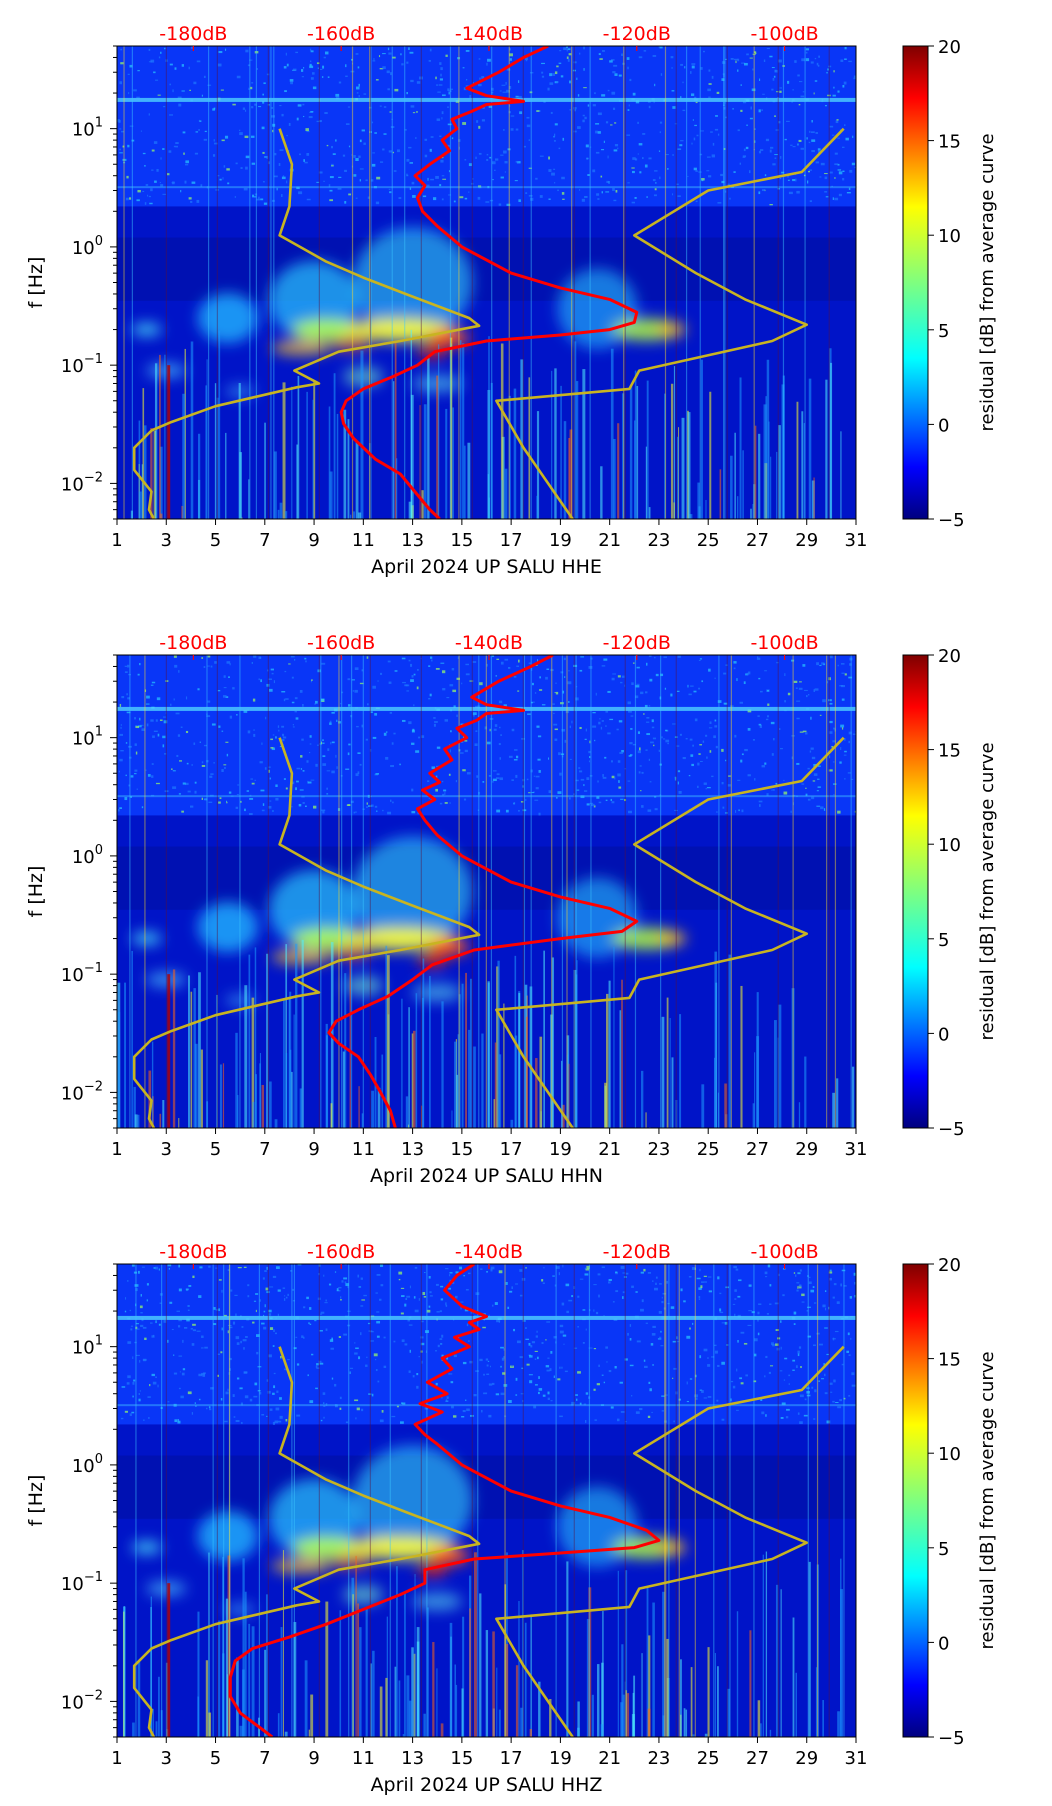 The height and width of the screenshot is (1806, 1052). I want to click on x-axis-label: April 2024 UP SALU HHZ, so click(487, 1785).